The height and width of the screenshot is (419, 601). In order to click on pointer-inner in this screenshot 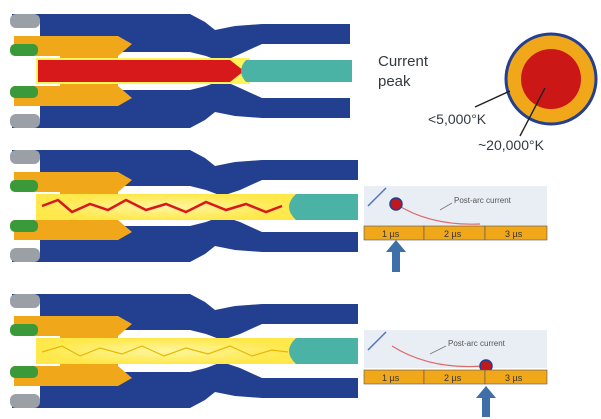, I will do `click(532, 112)`.